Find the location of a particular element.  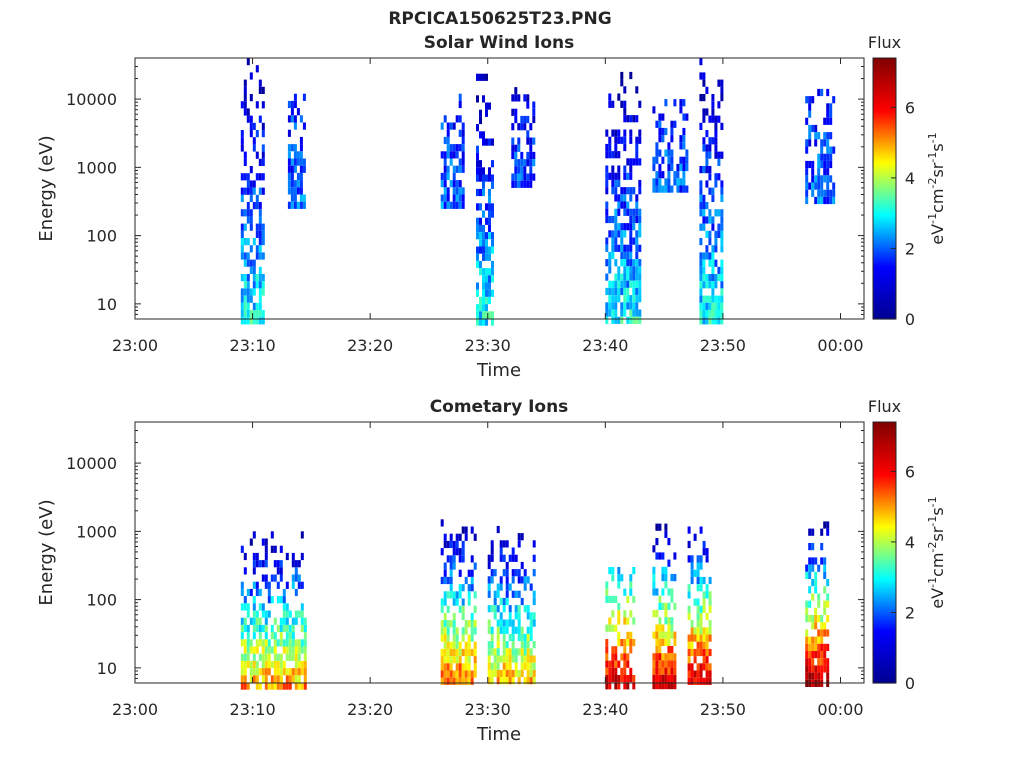

unit-base: s is located at coordinates (937, 511).